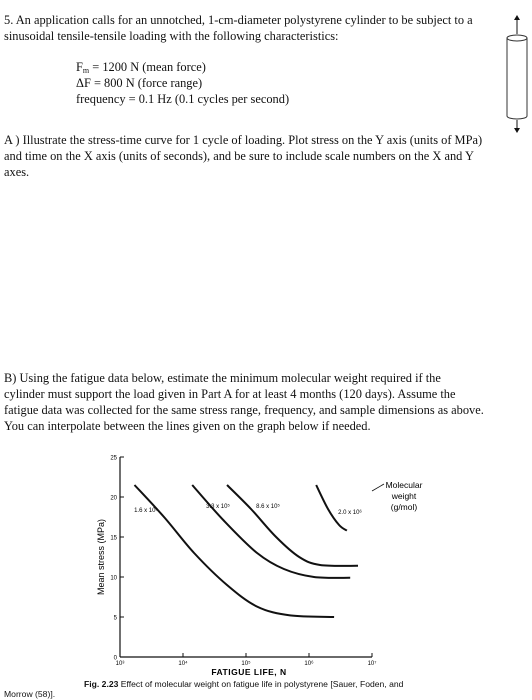 The height and width of the screenshot is (700, 532). What do you see at coordinates (147, 67) in the screenshot?
I see `mean-force-value: = 1200 N (mean force)` at bounding box center [147, 67].